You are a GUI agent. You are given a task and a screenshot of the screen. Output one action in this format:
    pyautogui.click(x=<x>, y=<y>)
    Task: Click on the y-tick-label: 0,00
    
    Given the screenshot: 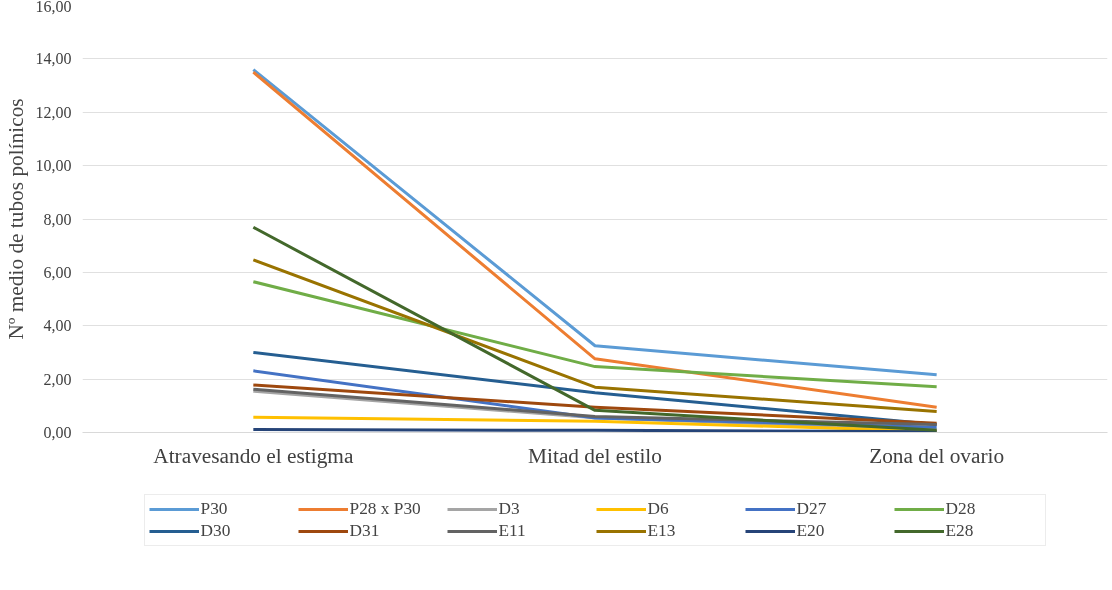 What is the action you would take?
    pyautogui.click(x=57, y=432)
    